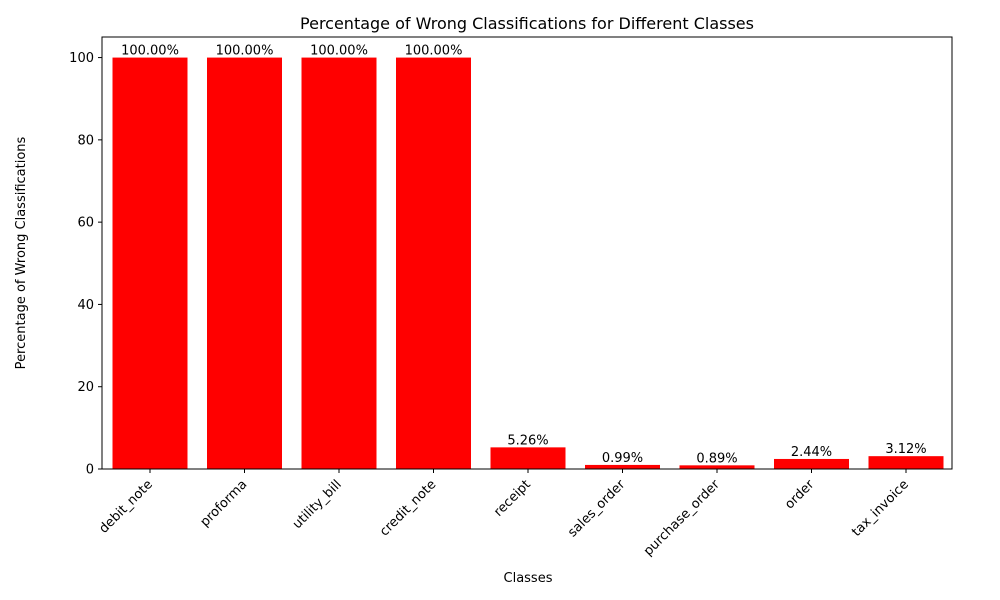 The image size is (1000, 600). Describe the element at coordinates (408, 508) in the screenshot. I see `x-tick-label: credit_note` at that location.